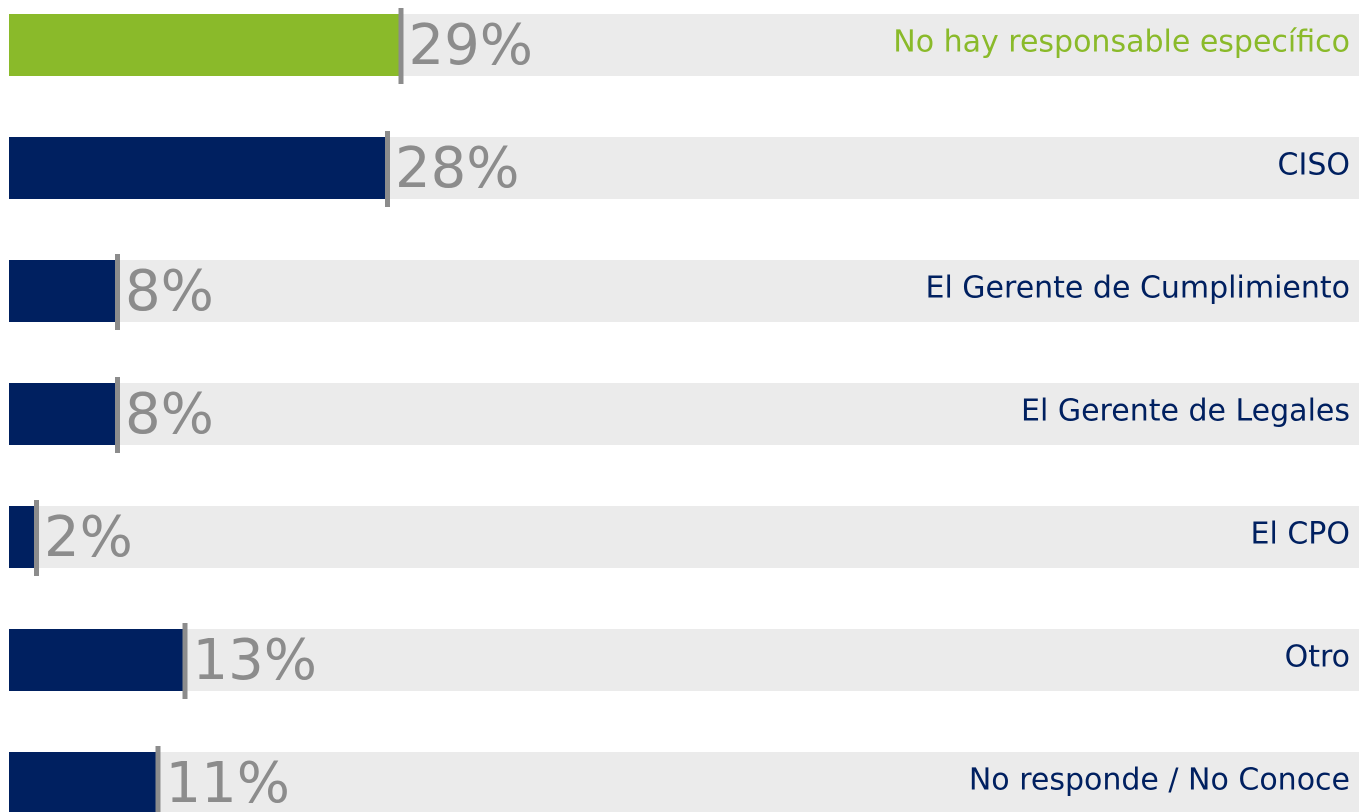 This screenshot has width=1359, height=812. What do you see at coordinates (471, 45) in the screenshot?
I see `value-label: 29%` at bounding box center [471, 45].